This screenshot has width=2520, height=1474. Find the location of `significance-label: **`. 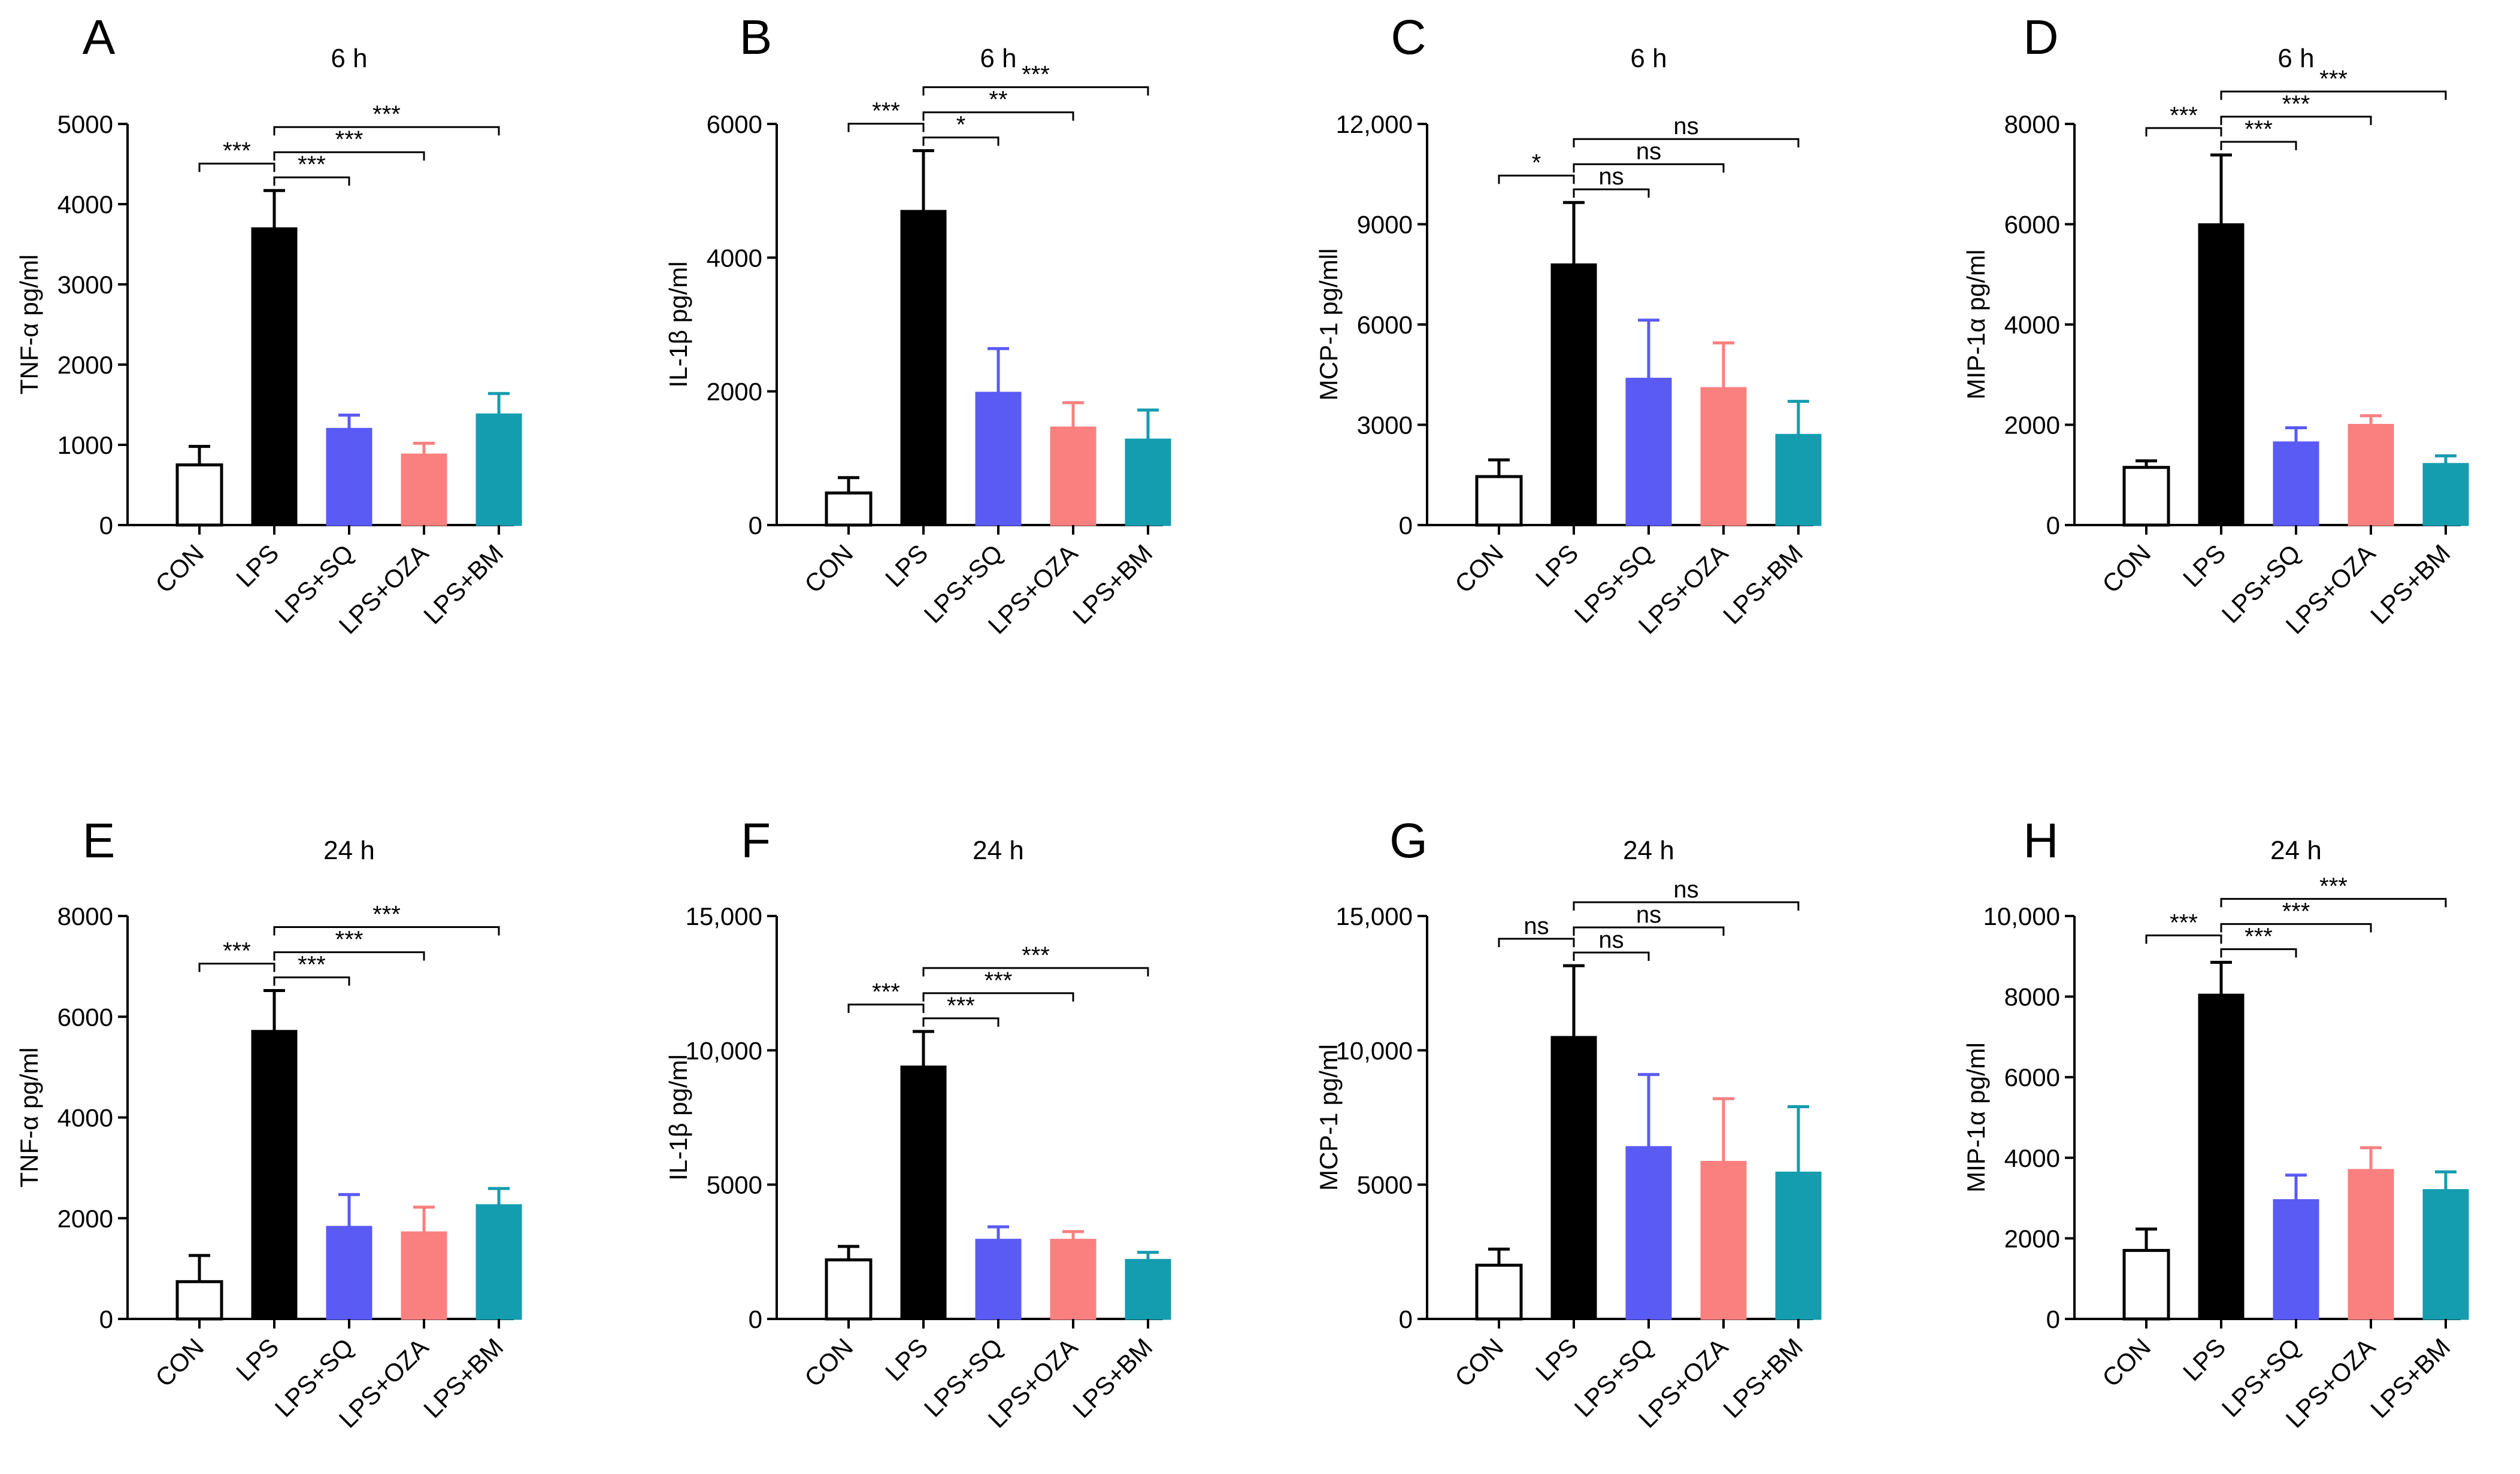

significance-label: ** is located at coordinates (998, 100).